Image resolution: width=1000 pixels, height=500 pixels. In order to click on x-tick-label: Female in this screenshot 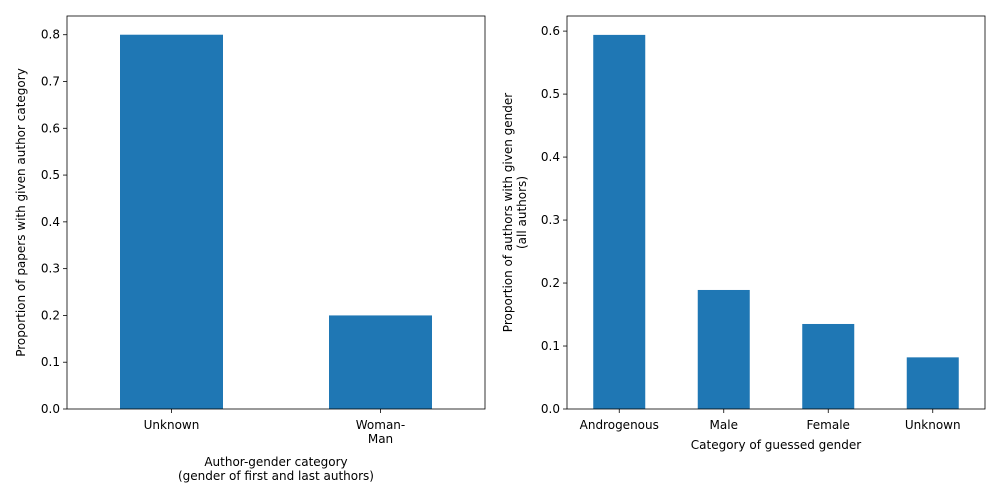, I will do `click(828, 425)`.